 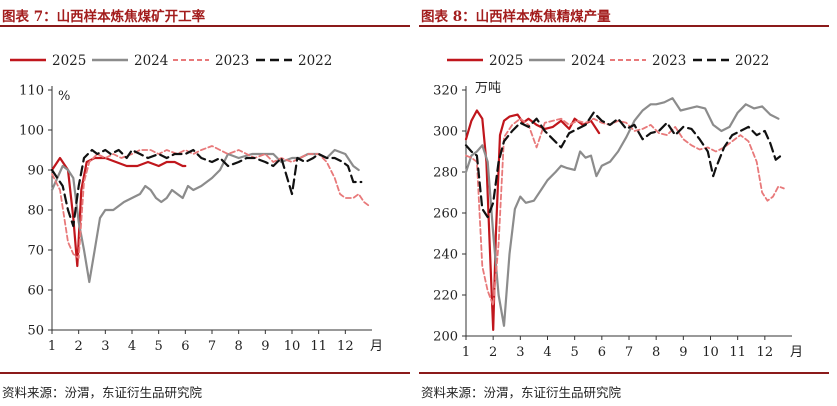 I want to click on y-tick-label: 110, so click(x=31, y=91).